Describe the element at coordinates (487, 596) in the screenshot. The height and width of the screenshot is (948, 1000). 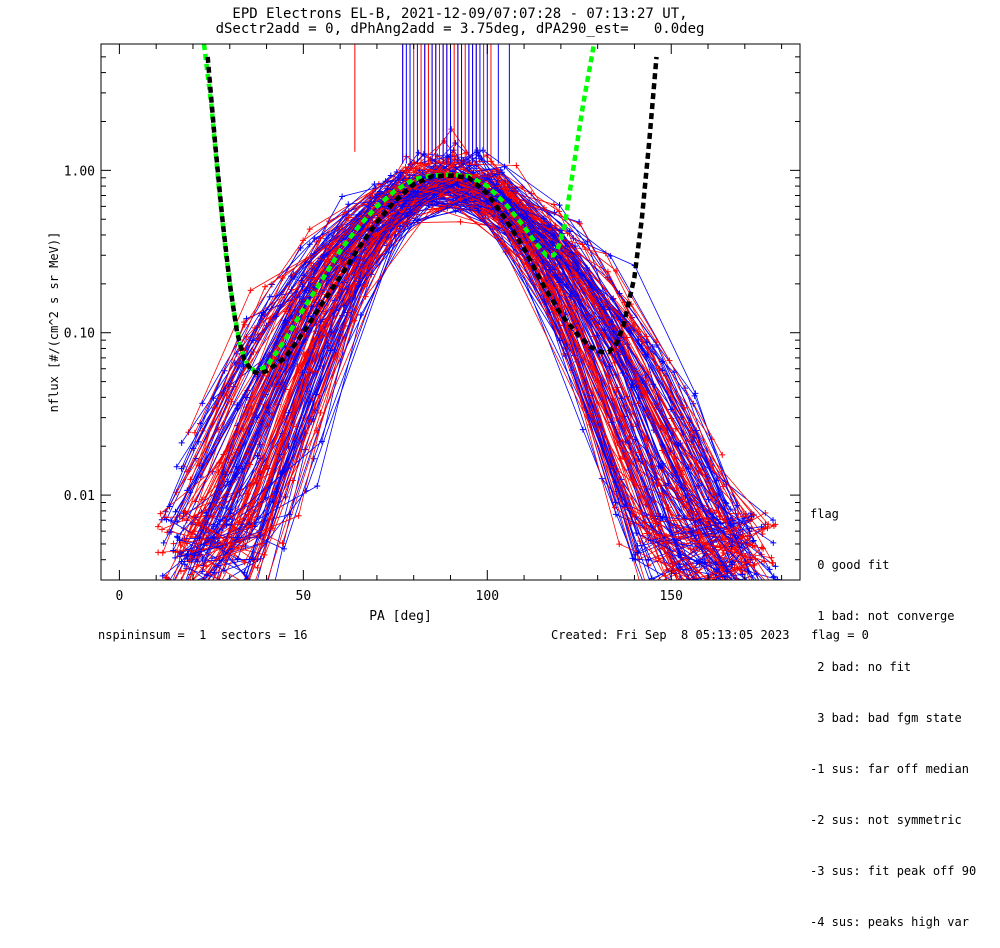
I see `x-tick-label: 100` at that location.